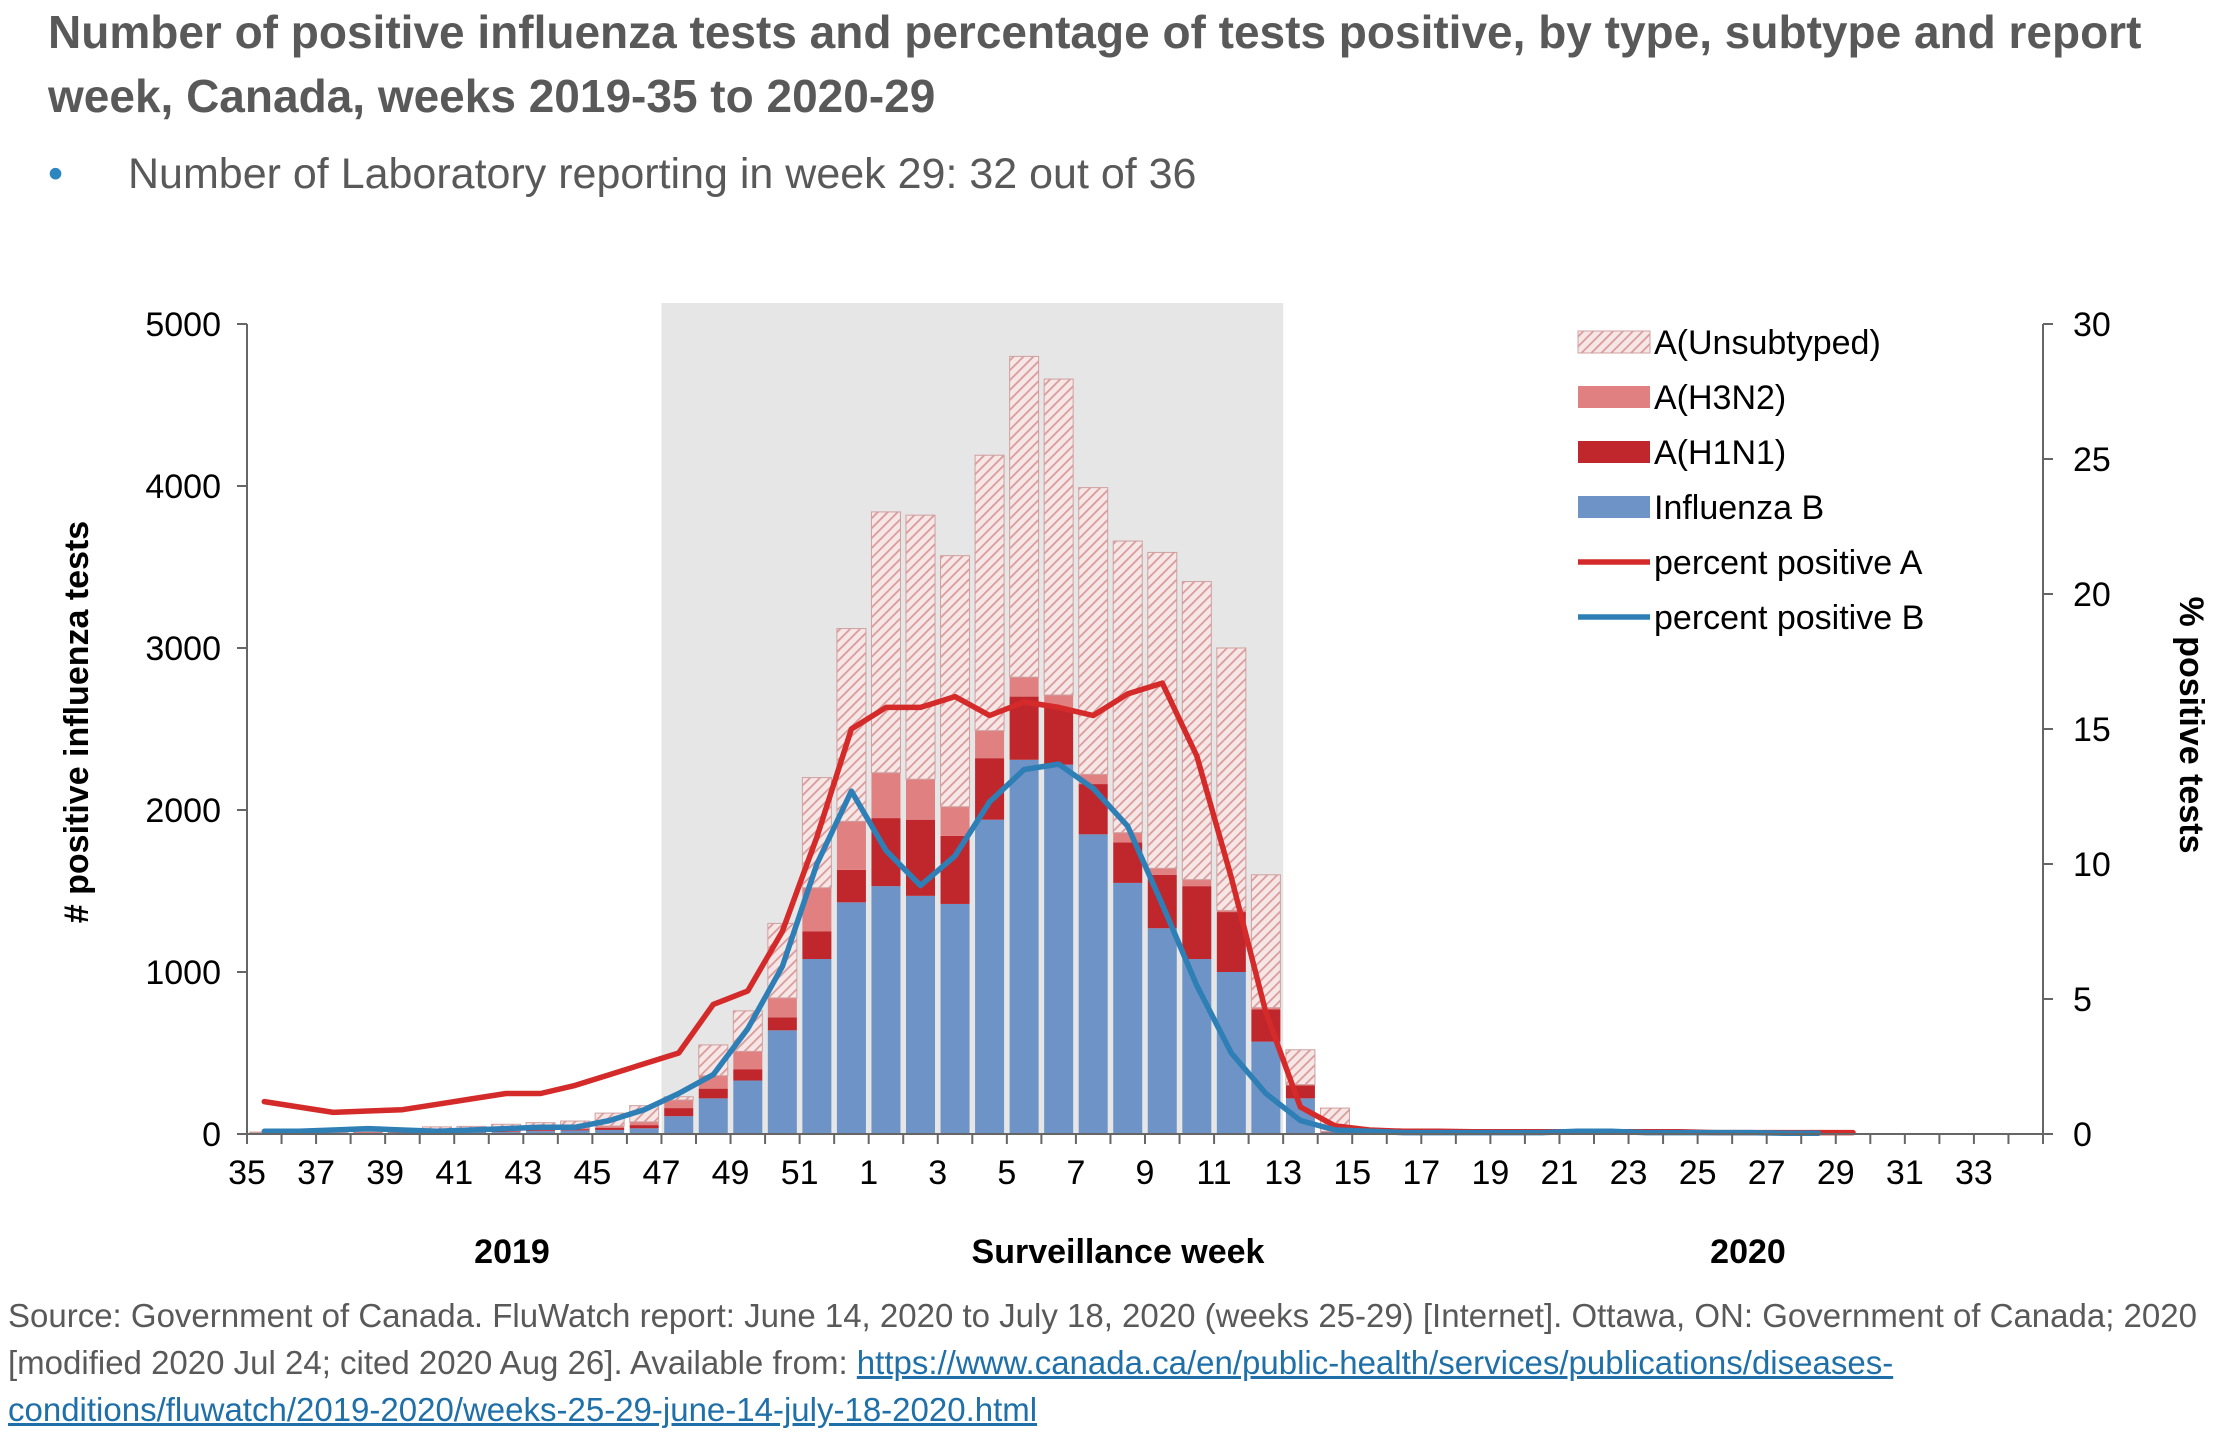  Describe the element at coordinates (1075, 1173) in the screenshot. I see `x-tick-label: 7` at that location.